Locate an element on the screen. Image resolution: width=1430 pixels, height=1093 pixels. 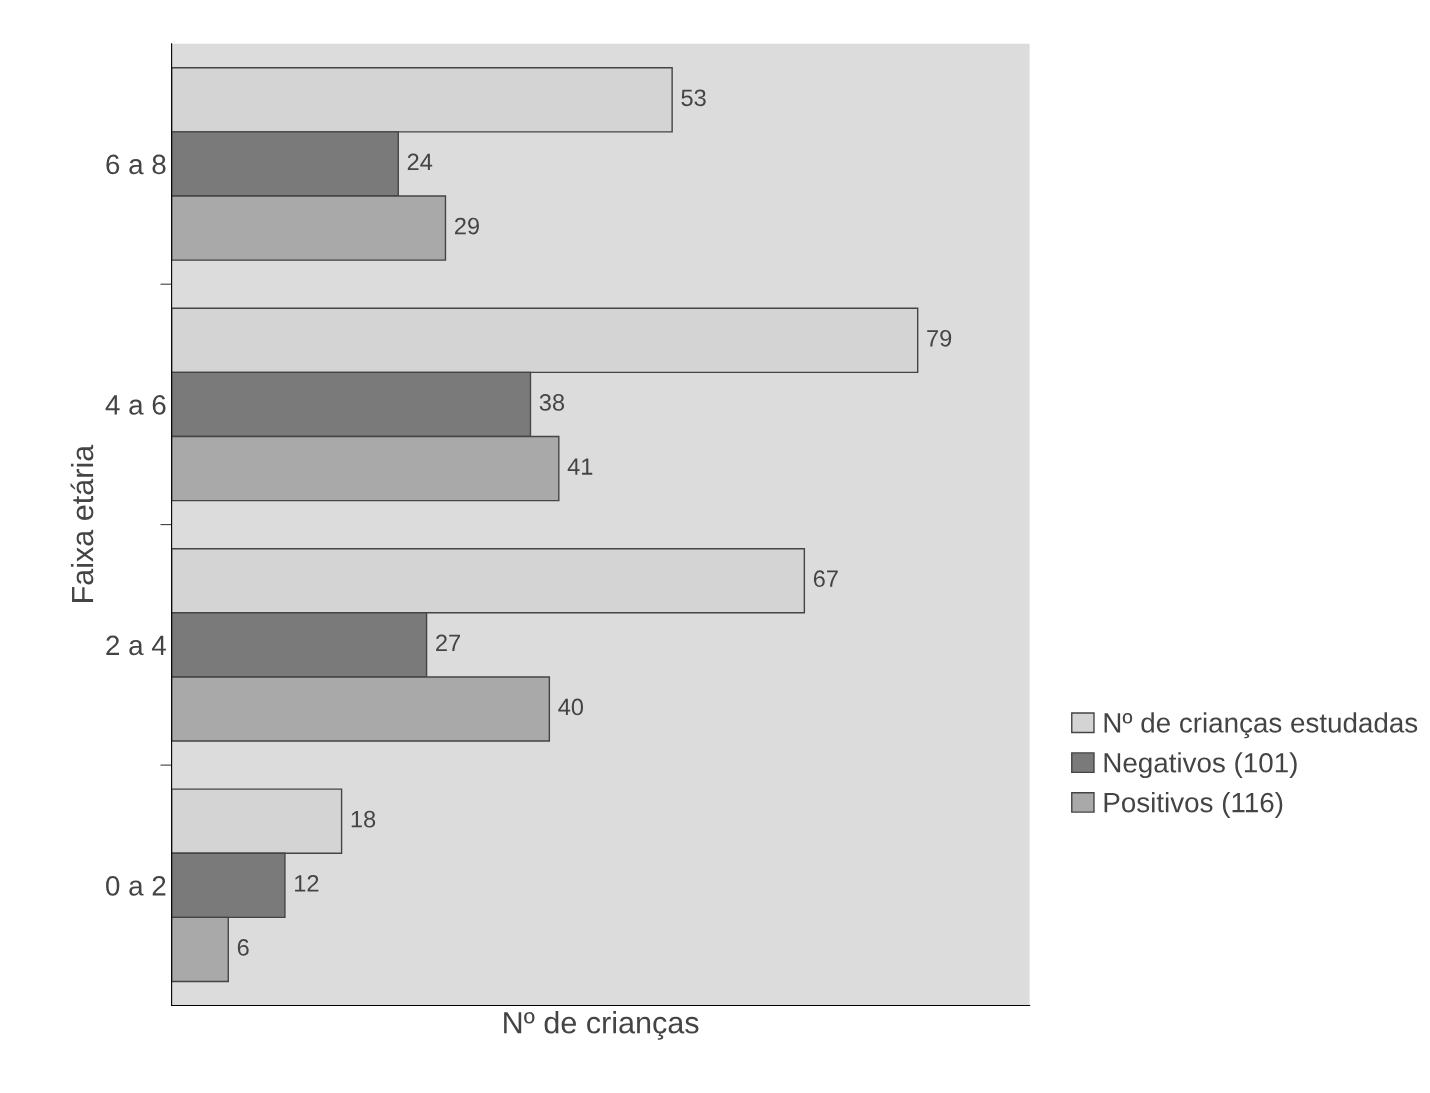
data-label: 41 is located at coordinates (580, 466).